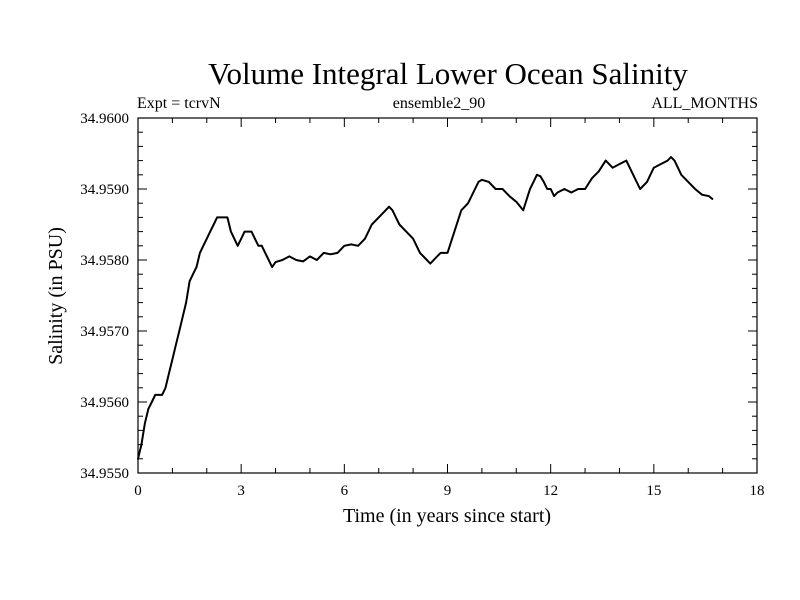  What do you see at coordinates (104, 119) in the screenshot?
I see `y-tick-label: 34.9600` at bounding box center [104, 119].